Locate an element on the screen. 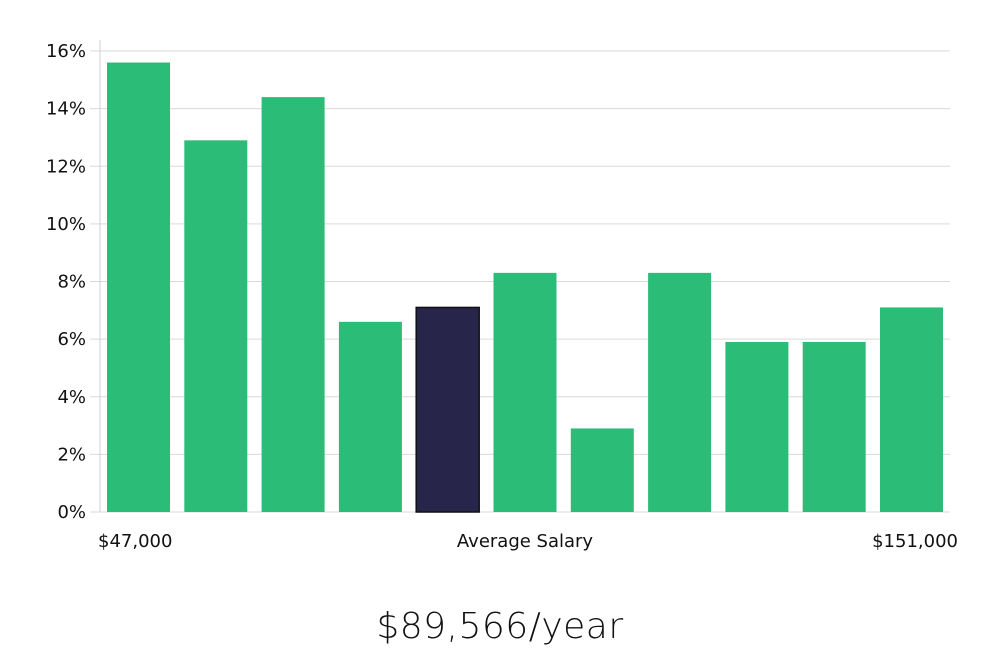  x-label-max: $151,000 is located at coordinates (915, 541).